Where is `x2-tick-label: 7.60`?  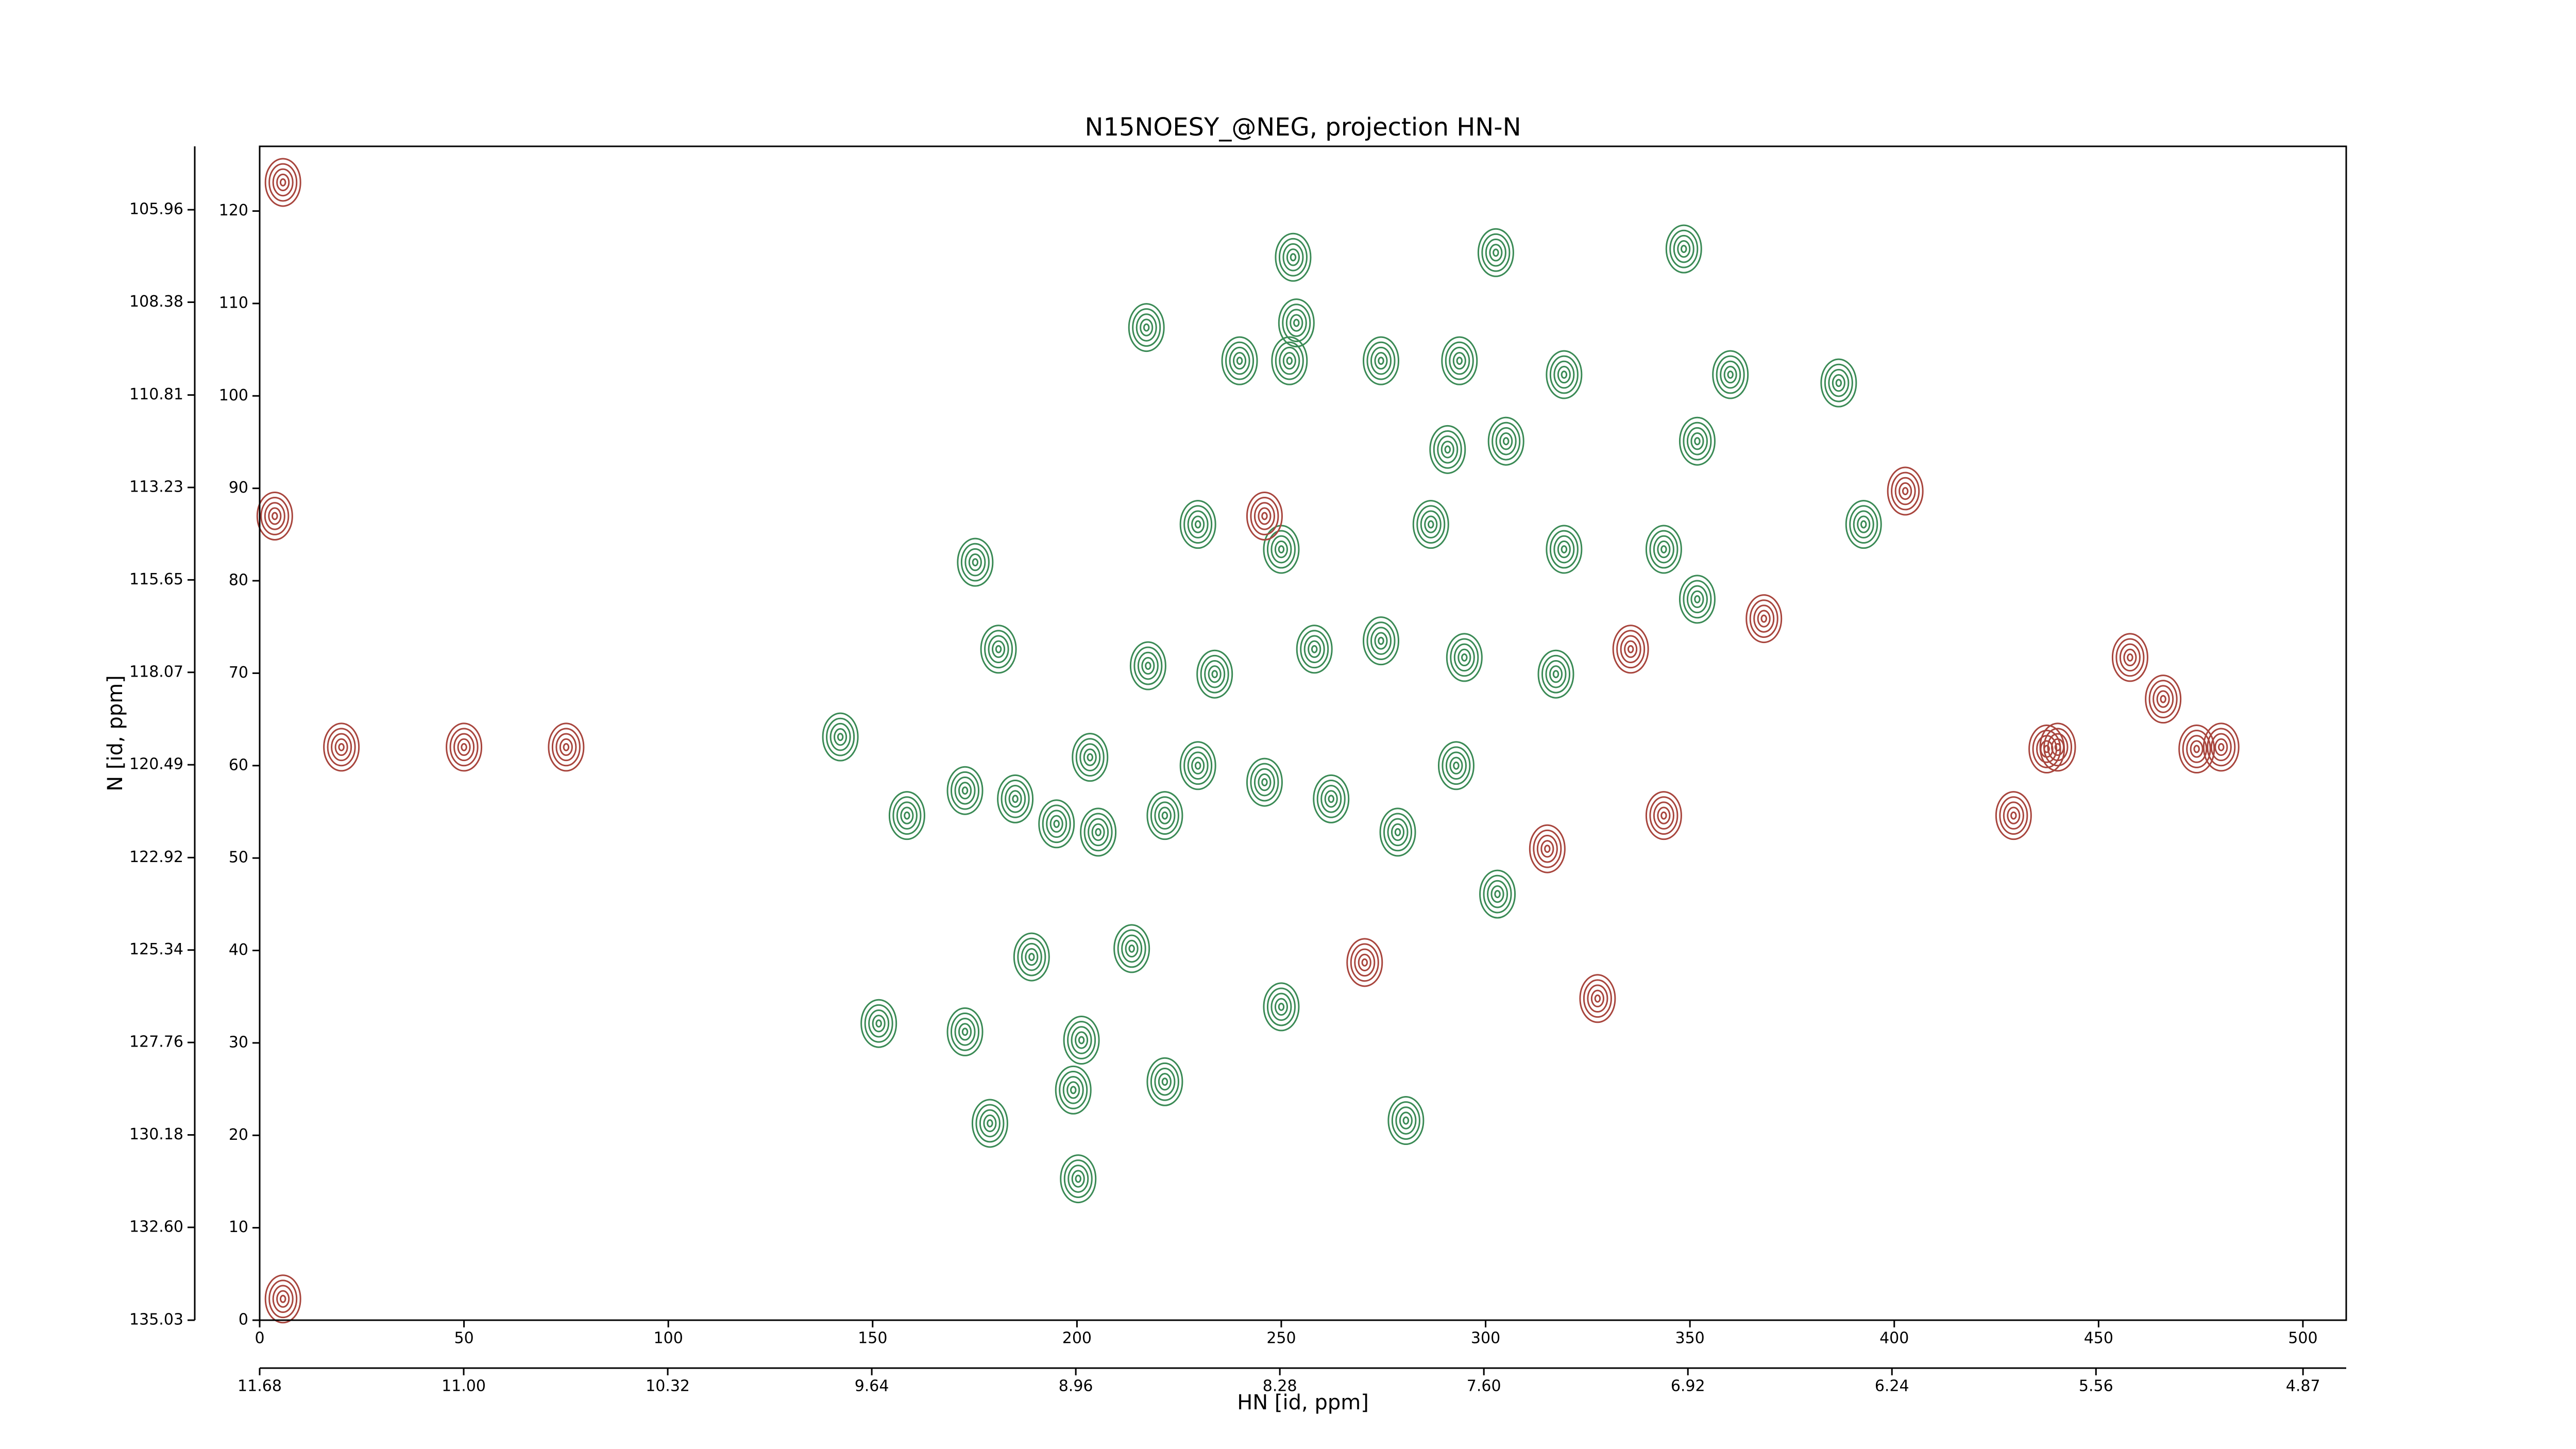 x2-tick-label: 7.60 is located at coordinates (1484, 1386).